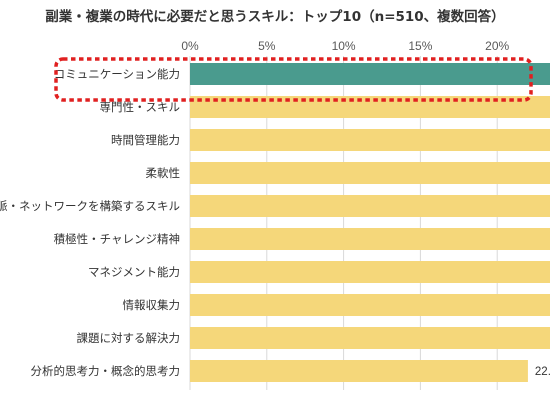  I want to click on x-tick-label: 20%, so click(497, 46).